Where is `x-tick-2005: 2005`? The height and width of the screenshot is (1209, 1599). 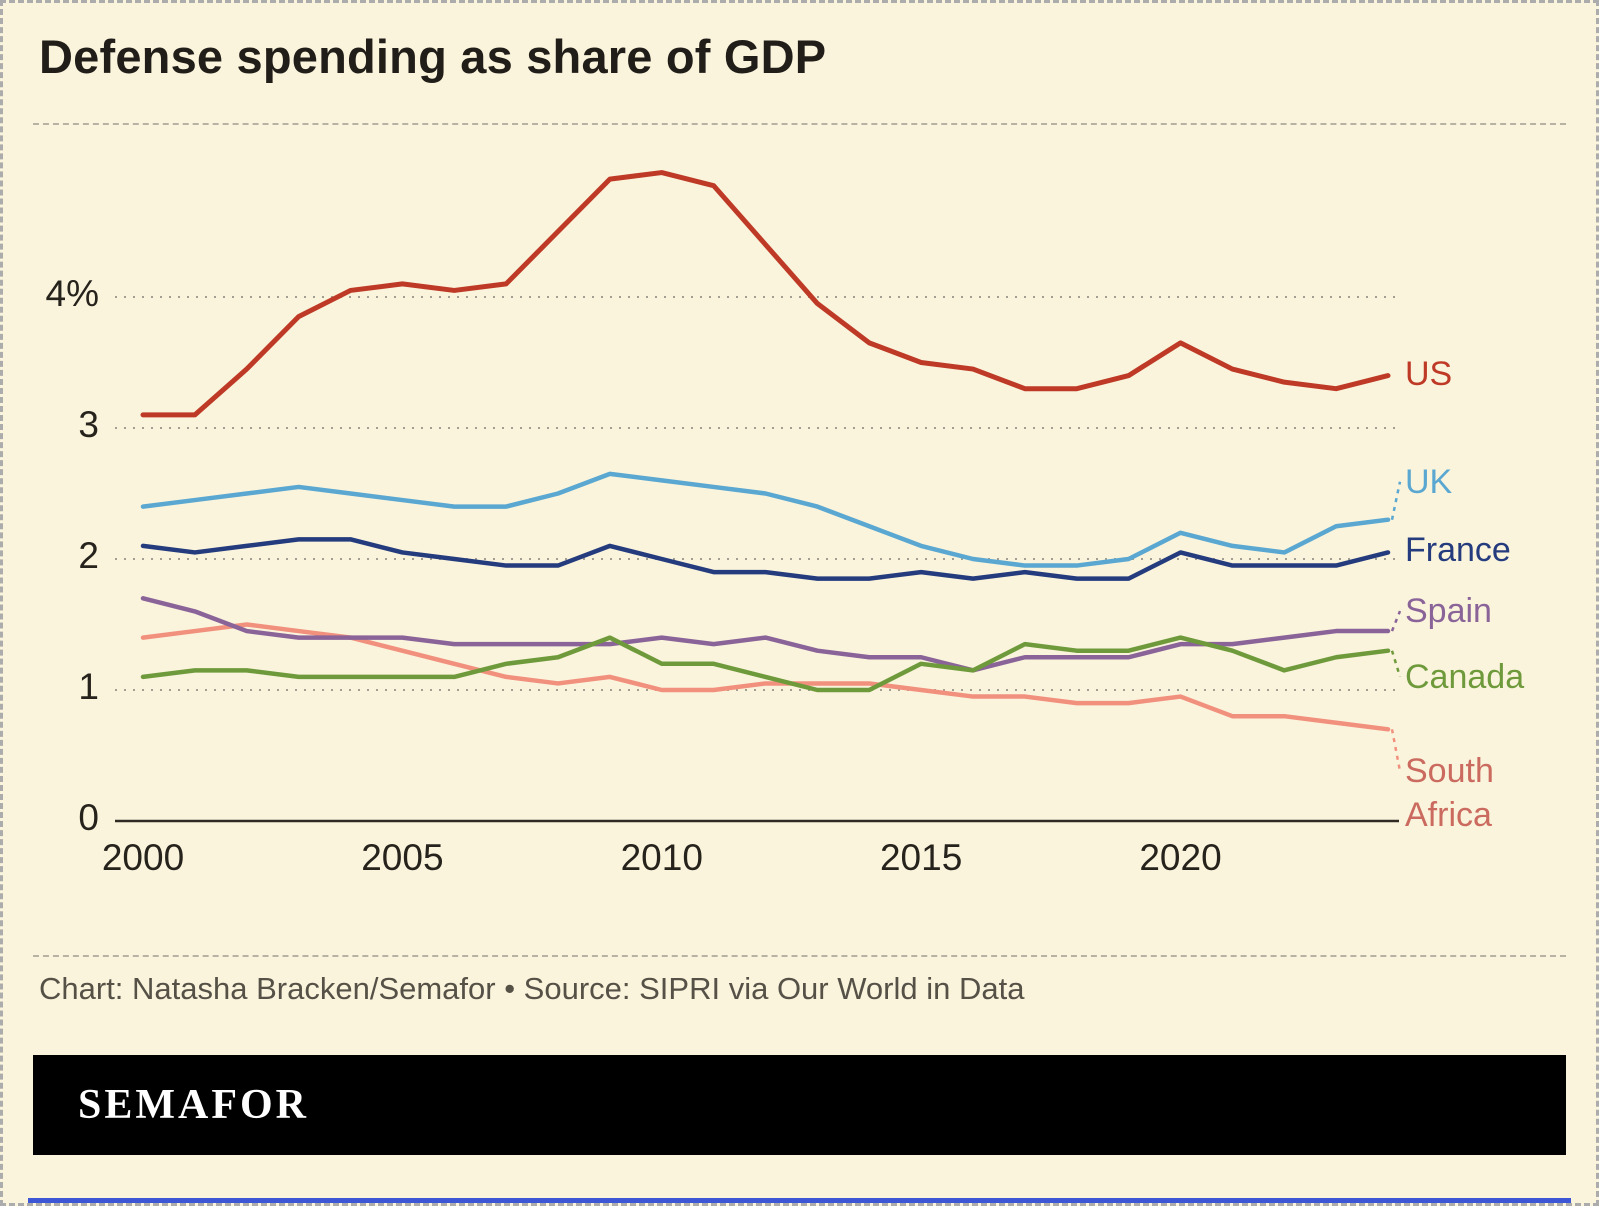
x-tick-2005: 2005 is located at coordinates (402, 857).